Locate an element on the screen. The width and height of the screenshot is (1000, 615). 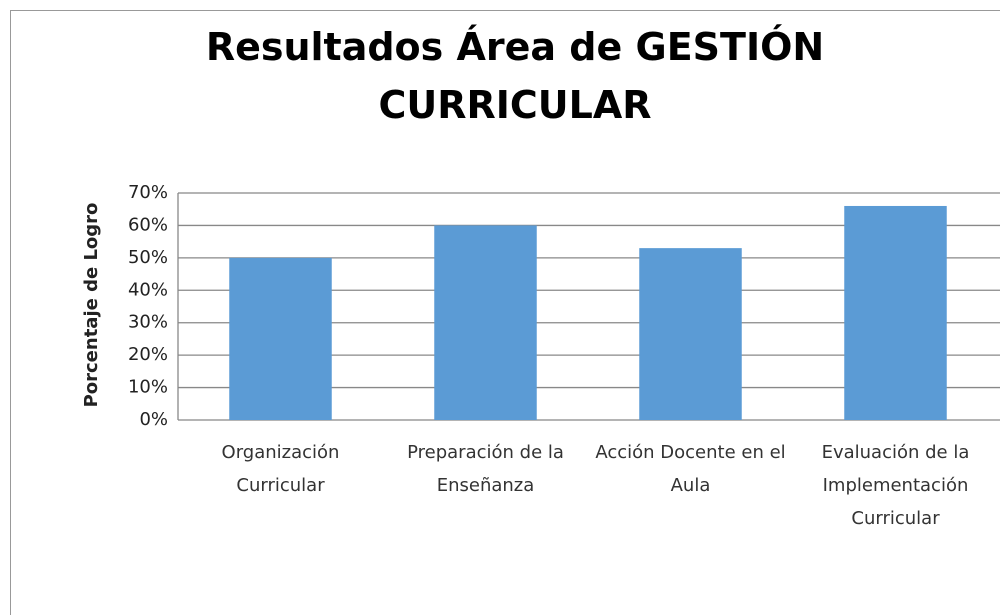
x-tick-label: Acción Docente en el Aula is located at coordinates (690, 469).